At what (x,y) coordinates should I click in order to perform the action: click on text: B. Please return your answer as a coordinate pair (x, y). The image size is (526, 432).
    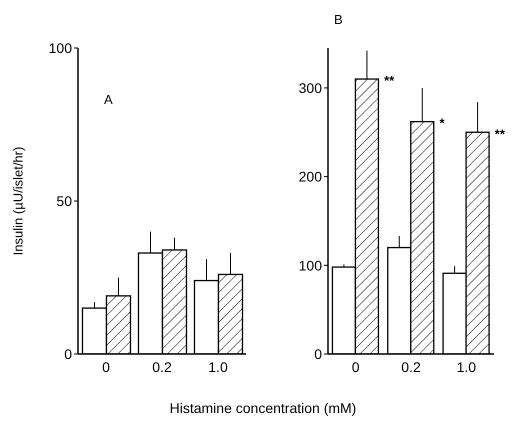
    Looking at the image, I should click on (338, 19).